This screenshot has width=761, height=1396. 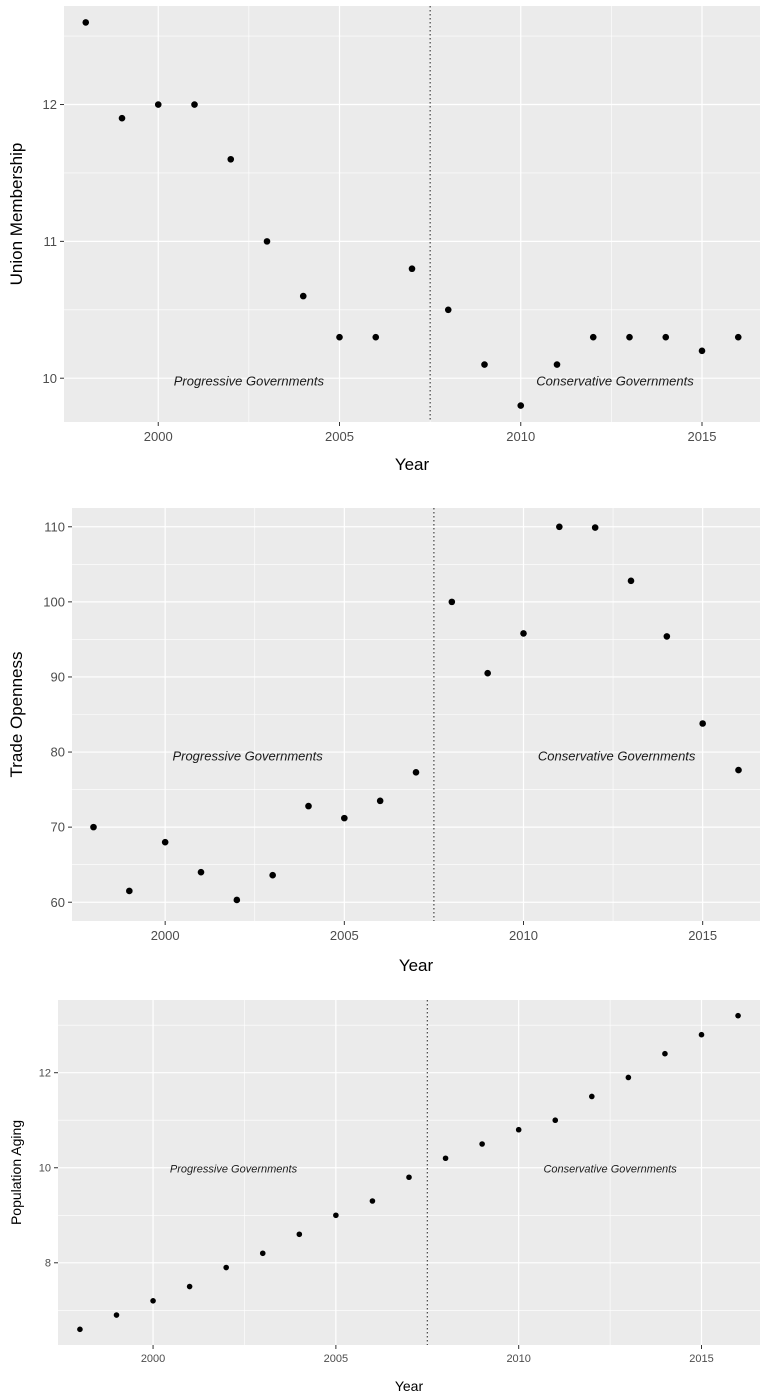 What do you see at coordinates (48, 1264) in the screenshot?
I see `y-tick-label: 8` at bounding box center [48, 1264].